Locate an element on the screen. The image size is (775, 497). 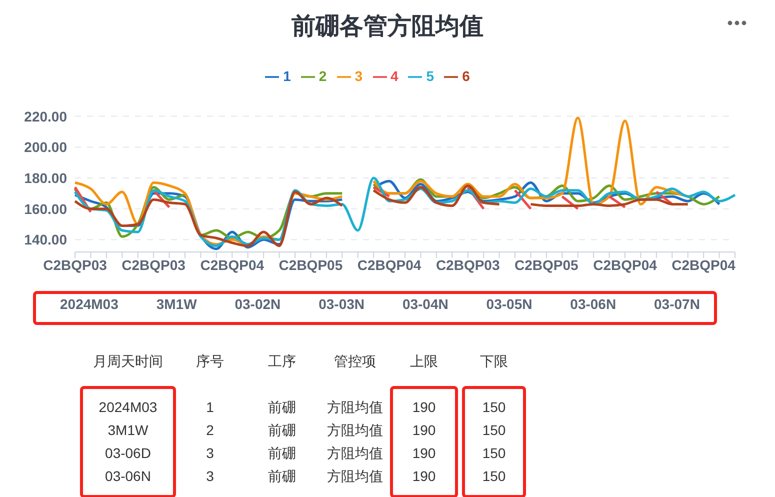
text: 03-05N is located at coordinates (509, 304).